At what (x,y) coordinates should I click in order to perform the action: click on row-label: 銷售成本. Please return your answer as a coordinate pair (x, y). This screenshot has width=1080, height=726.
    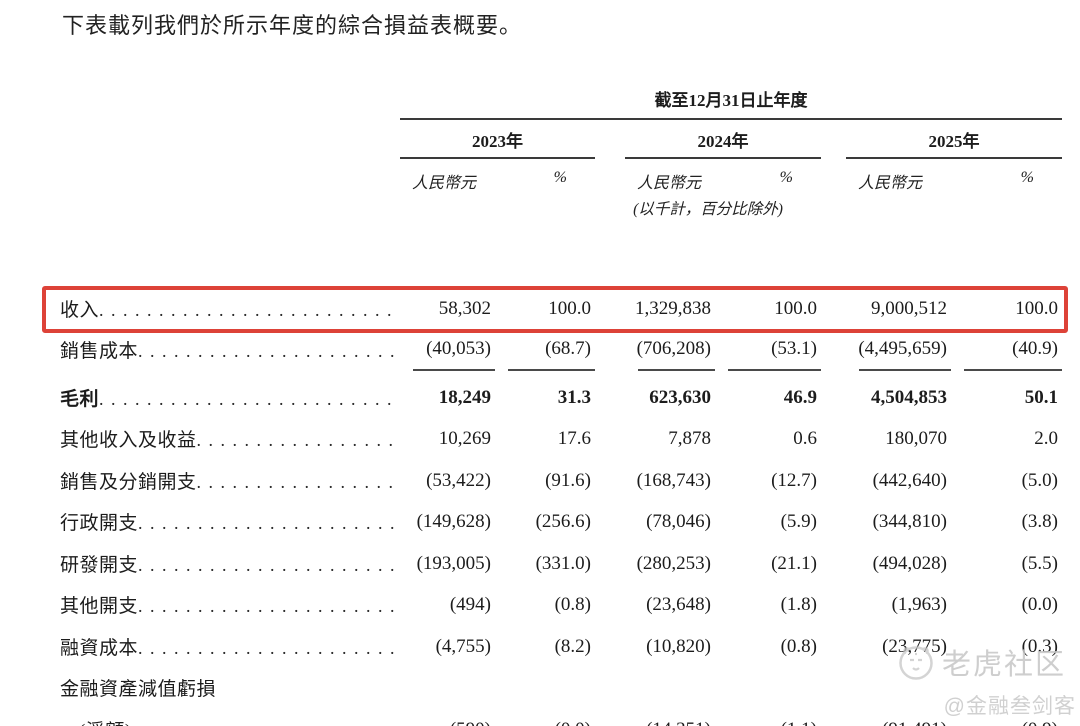
    Looking at the image, I should click on (230, 350).